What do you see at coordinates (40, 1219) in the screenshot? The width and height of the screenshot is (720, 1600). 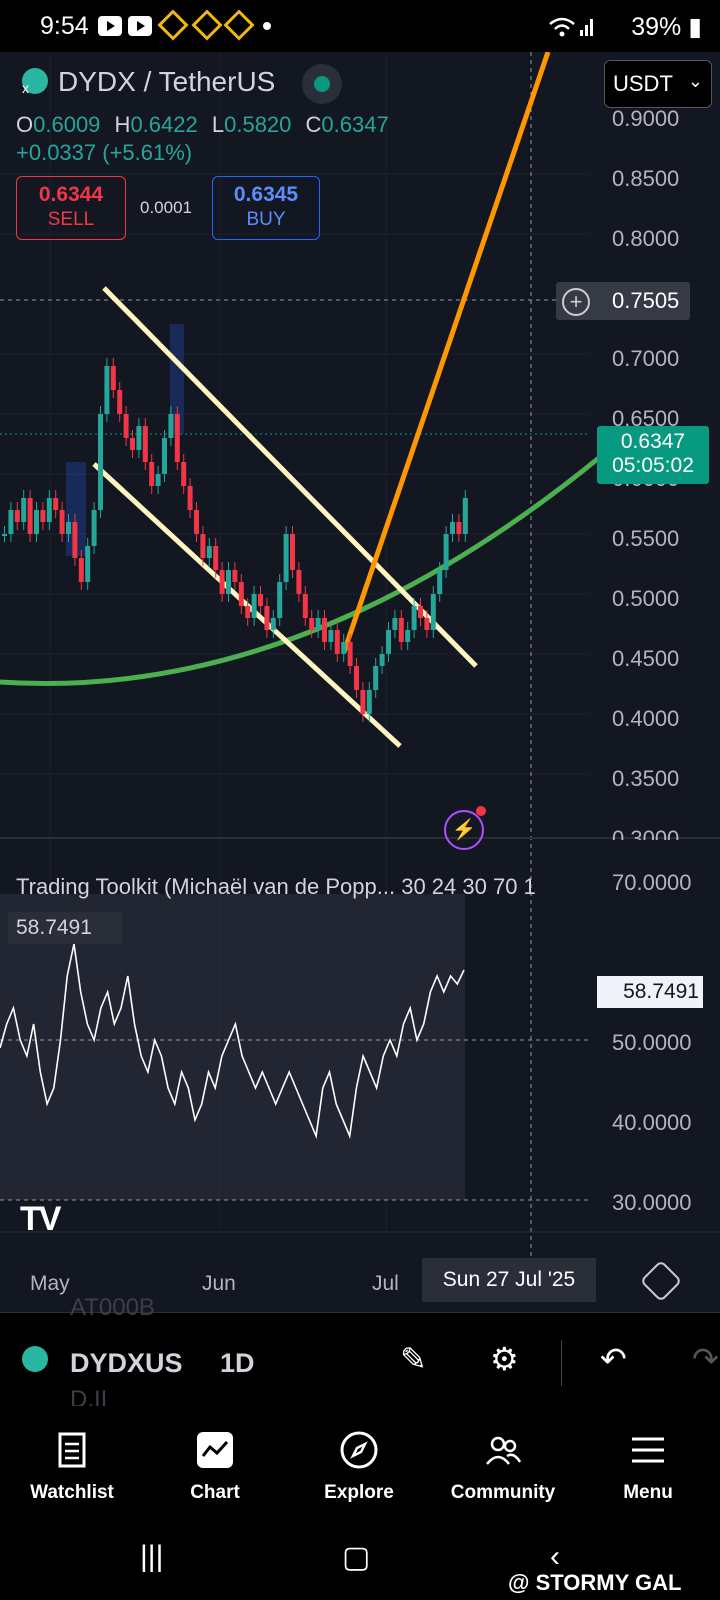 I see `tradingview-logo: TV` at bounding box center [40, 1219].